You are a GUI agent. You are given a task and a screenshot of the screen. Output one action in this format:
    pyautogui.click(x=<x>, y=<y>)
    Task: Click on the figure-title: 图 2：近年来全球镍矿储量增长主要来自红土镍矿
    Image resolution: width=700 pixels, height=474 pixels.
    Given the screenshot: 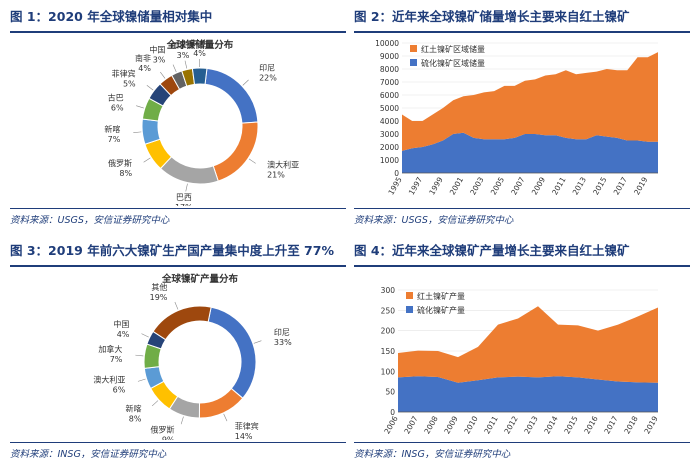 What is the action you would take?
    pyautogui.click(x=492, y=16)
    